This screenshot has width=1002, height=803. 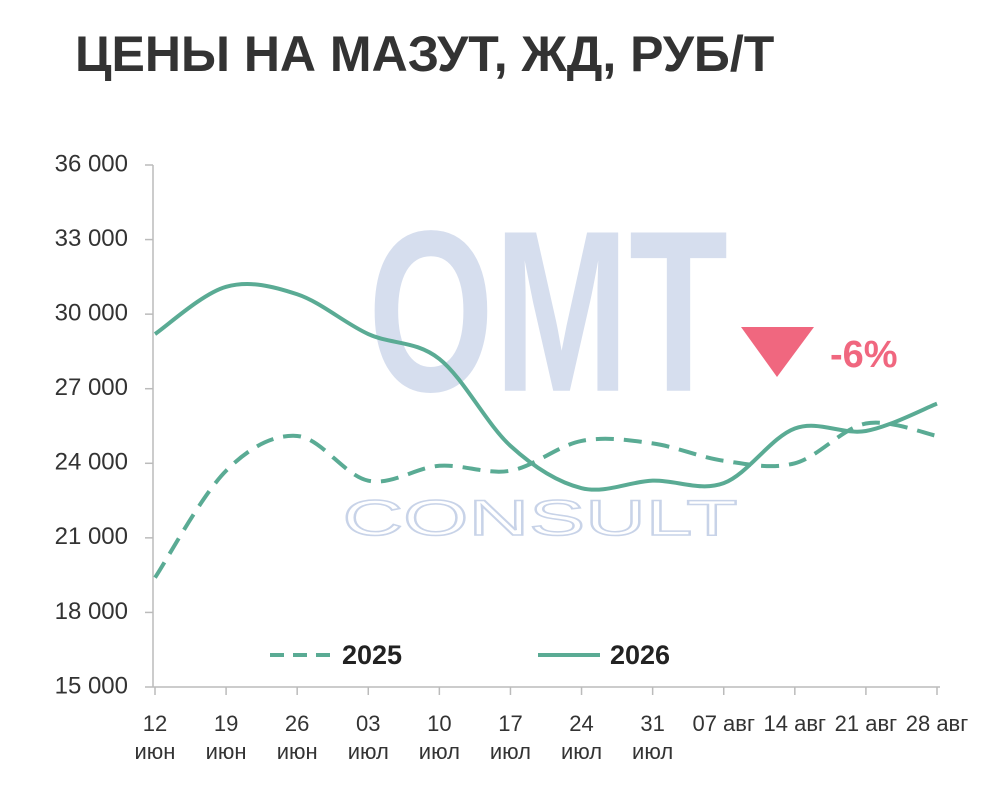 What do you see at coordinates (866, 723) in the screenshot?
I see `x-tick-label: 21 авг` at bounding box center [866, 723].